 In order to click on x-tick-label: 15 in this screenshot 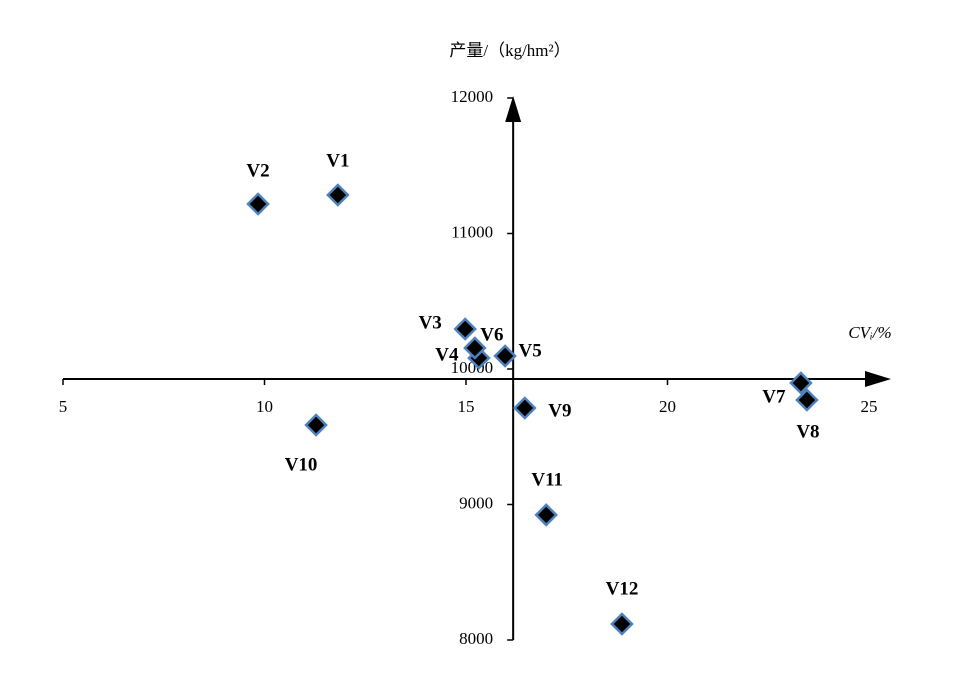, I will do `click(466, 406)`.